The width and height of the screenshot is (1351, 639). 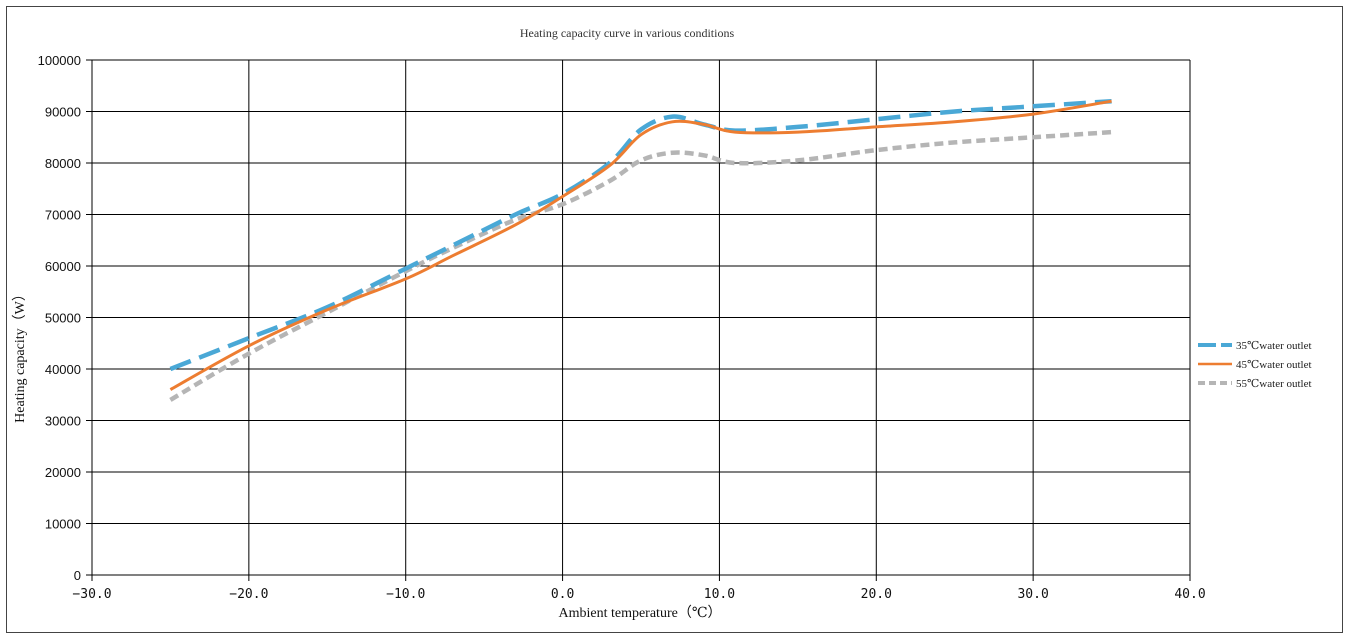 I want to click on x-tick-label: 20.0, so click(x=876, y=594).